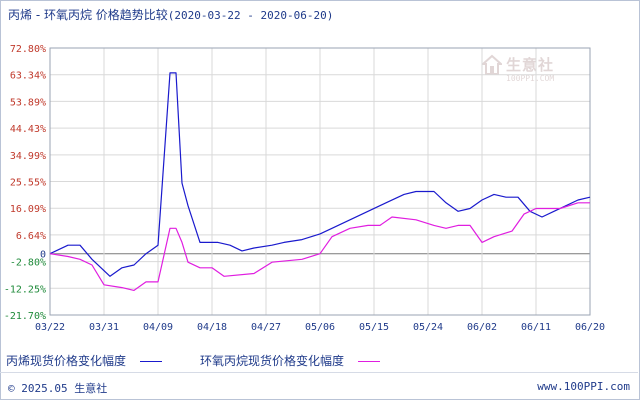 This screenshot has width=640, height=400. I want to click on x-tick-label: 04/18, so click(212, 327).